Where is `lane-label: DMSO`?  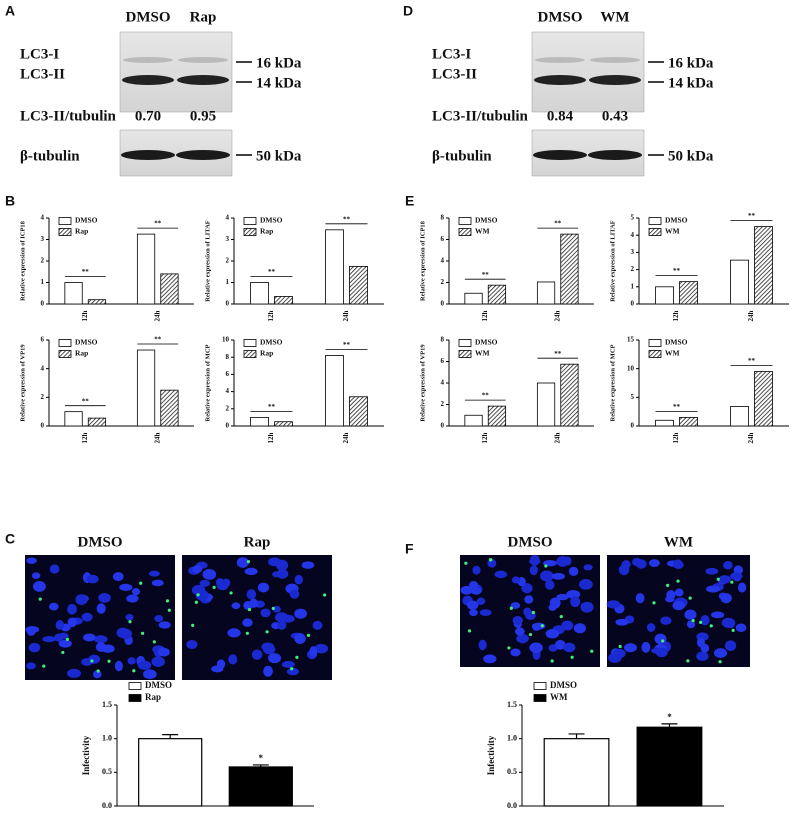
lane-label: DMSO is located at coordinates (560, 17).